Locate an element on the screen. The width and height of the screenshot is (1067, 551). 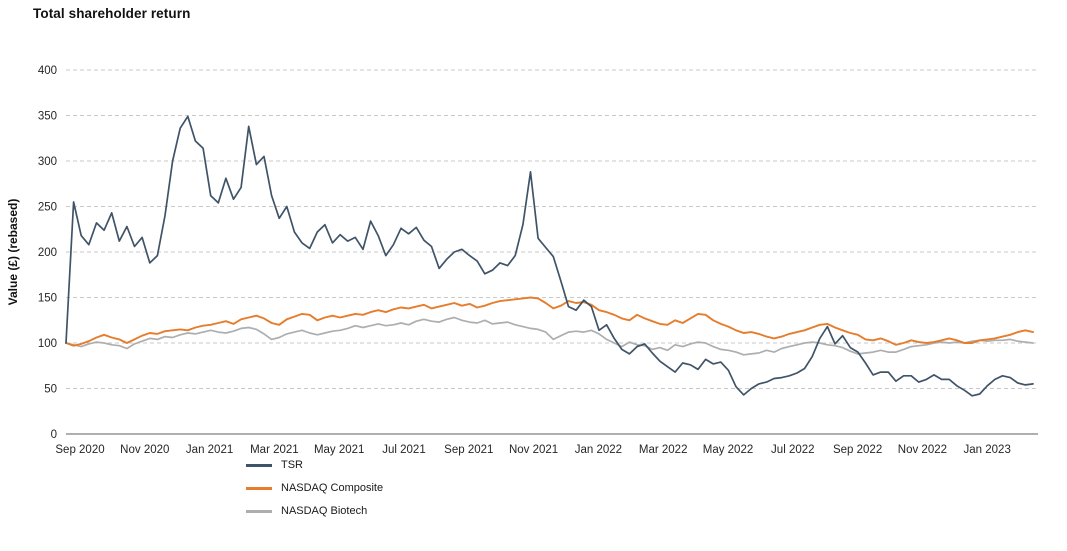
svg-text: 50 is located at coordinates (50, 390).